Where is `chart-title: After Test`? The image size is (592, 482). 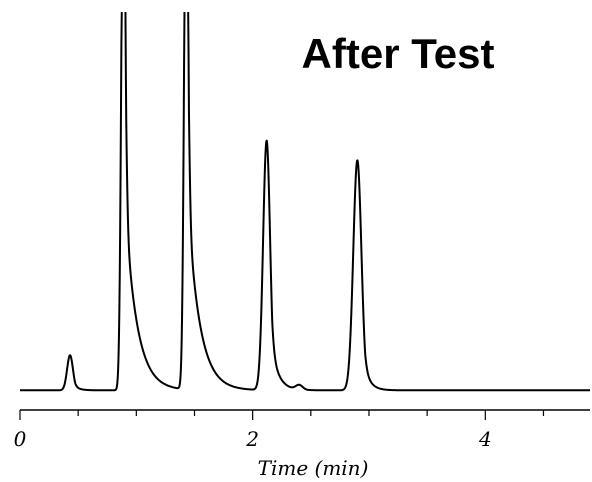 chart-title: After Test is located at coordinates (398, 53).